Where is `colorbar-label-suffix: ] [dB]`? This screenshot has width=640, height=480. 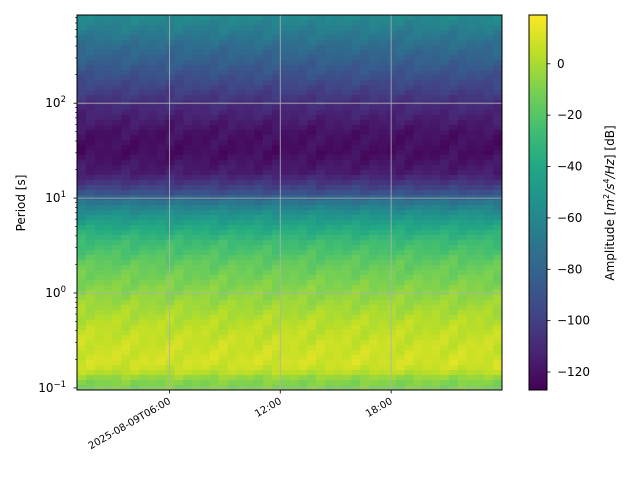
colorbar-label-suffix: ] [dB] is located at coordinates (610, 142).